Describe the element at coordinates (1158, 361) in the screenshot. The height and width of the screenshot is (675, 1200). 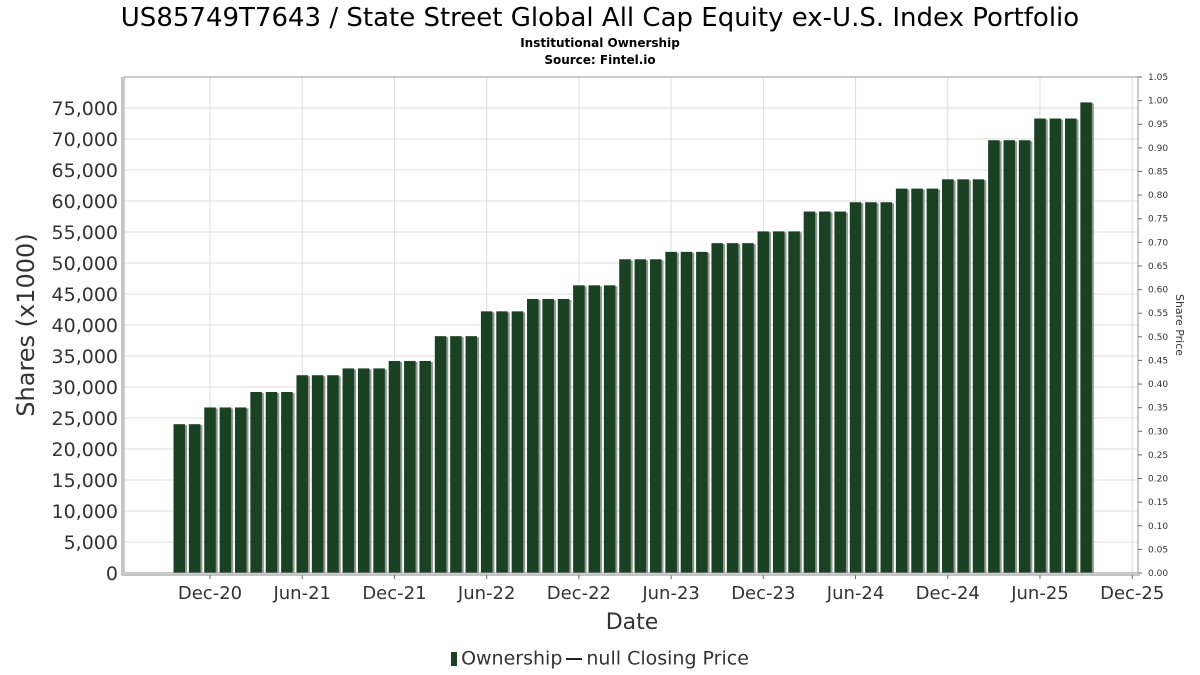
I see `y2-tick-label: 0.45` at that location.